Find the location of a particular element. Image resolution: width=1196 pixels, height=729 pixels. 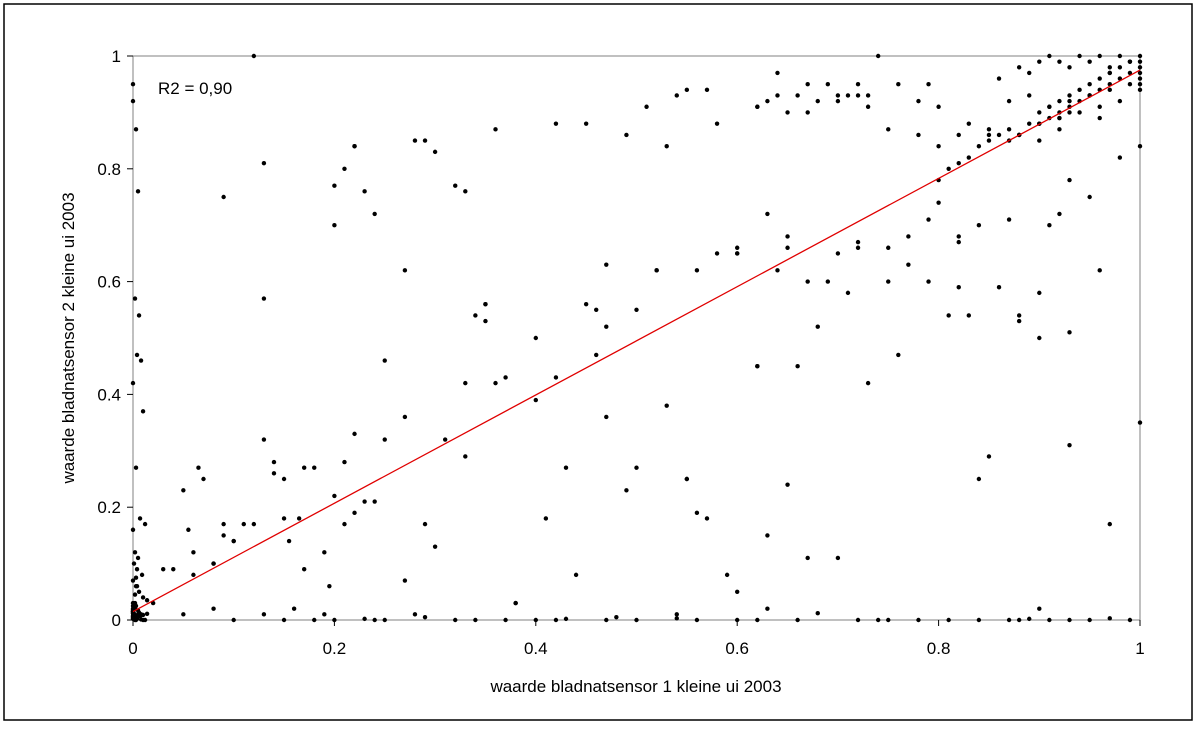

y-axis: 0 0.2 0.4 0.6 0.8 1 is located at coordinates (115, 338).